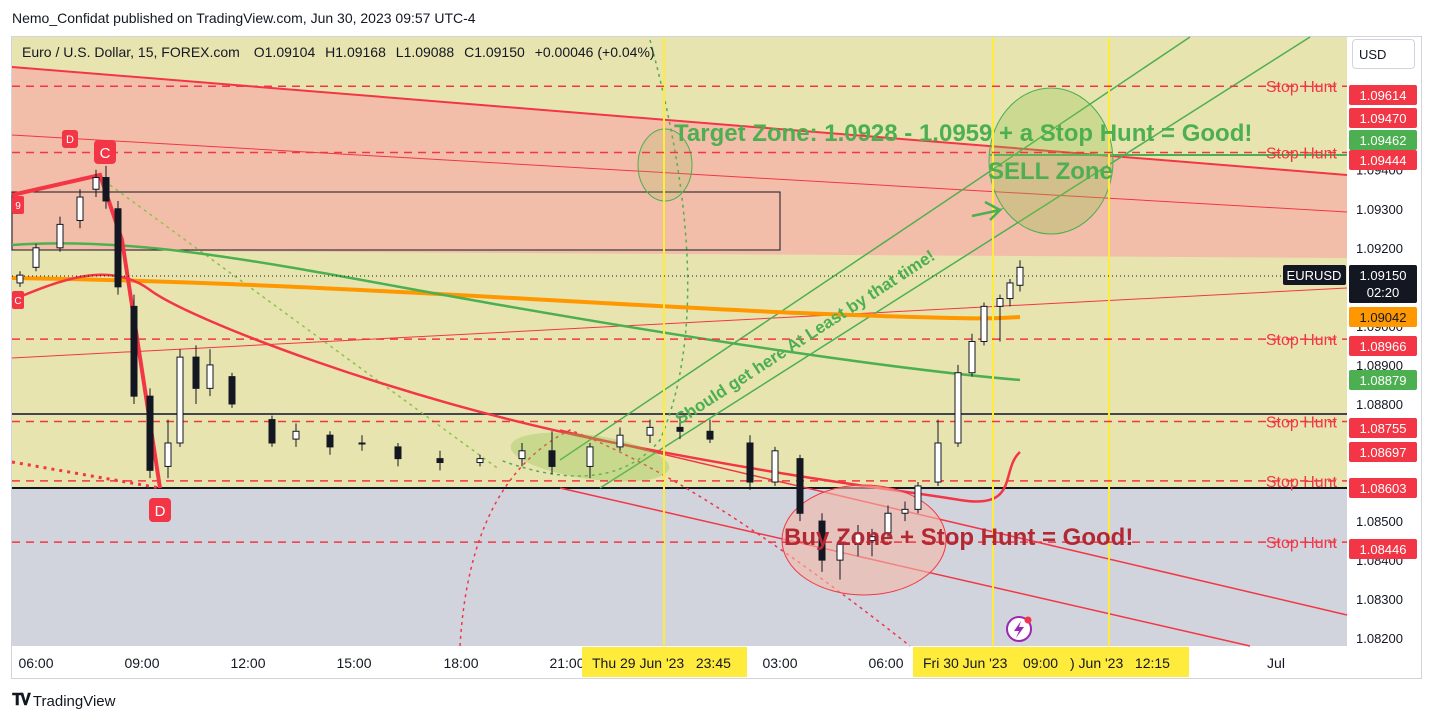  What do you see at coordinates (247, 663) in the screenshot?
I see `time-tick-label: 12:00` at bounding box center [247, 663].